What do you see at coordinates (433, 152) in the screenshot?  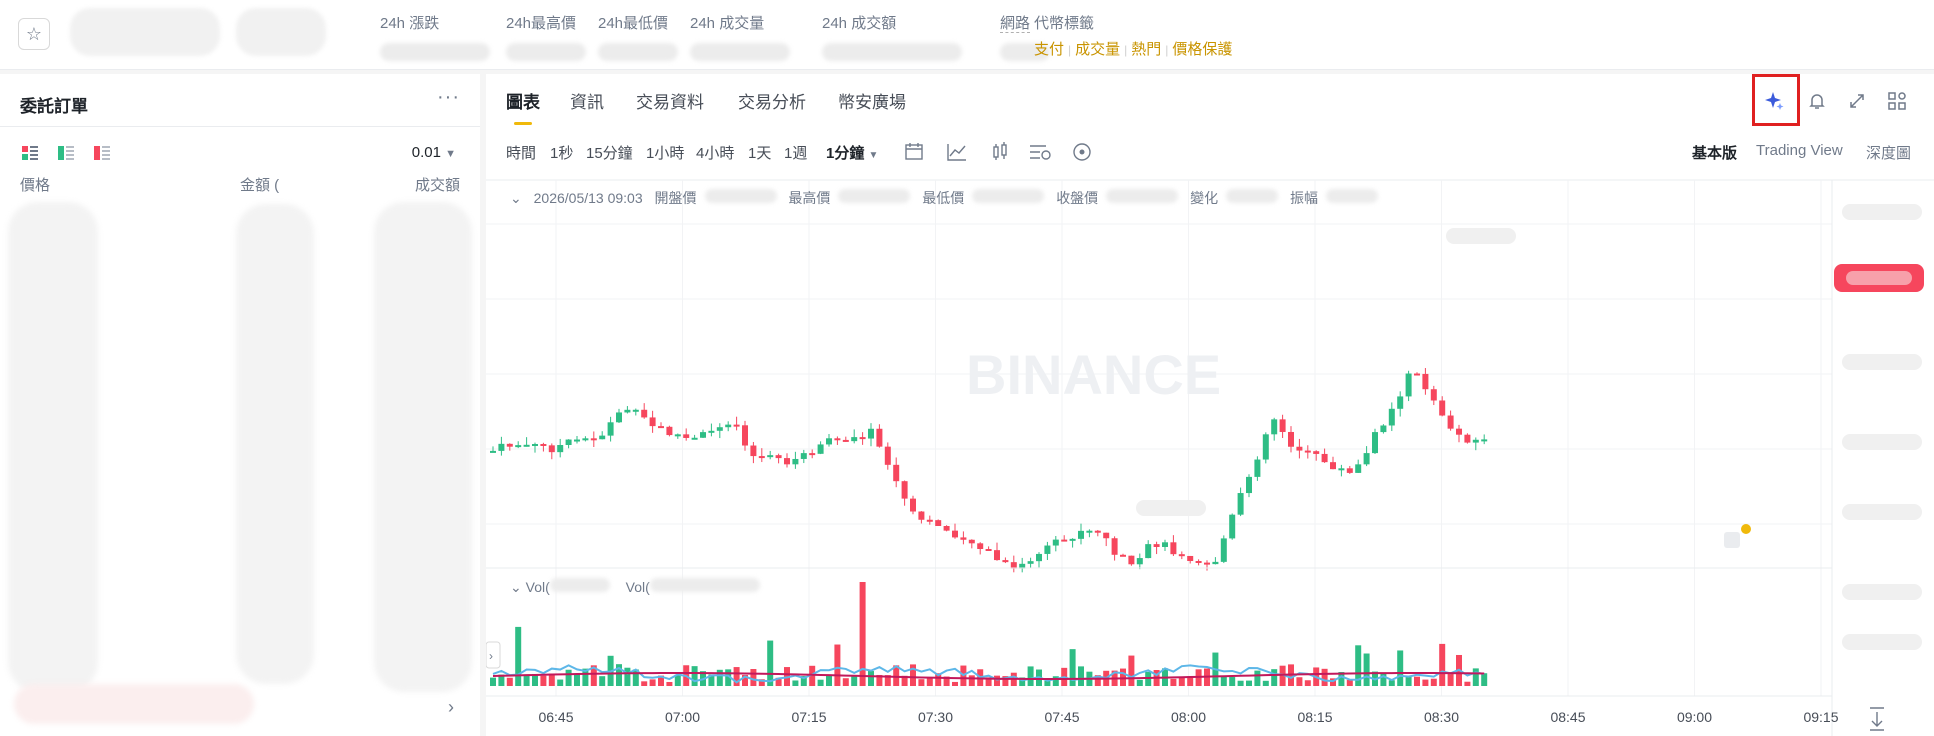 I see `price-step-select: 0.01 ▼` at bounding box center [433, 152].